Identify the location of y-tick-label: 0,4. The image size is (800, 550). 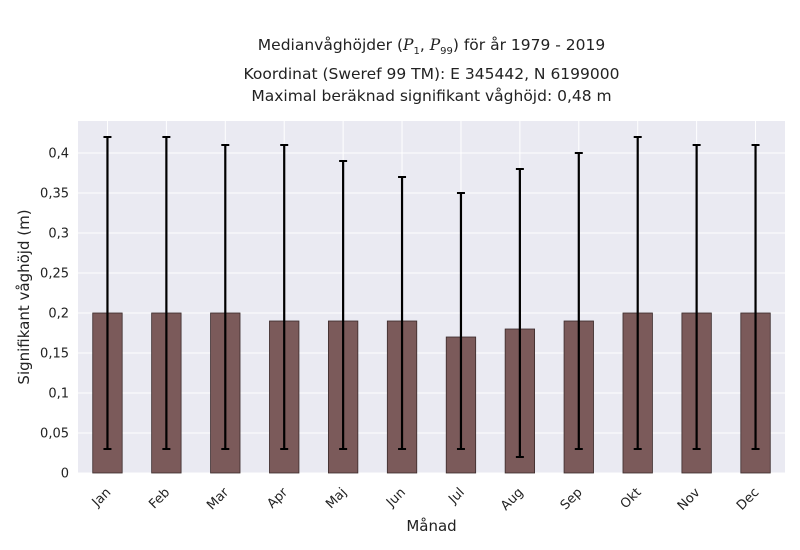
(58, 154).